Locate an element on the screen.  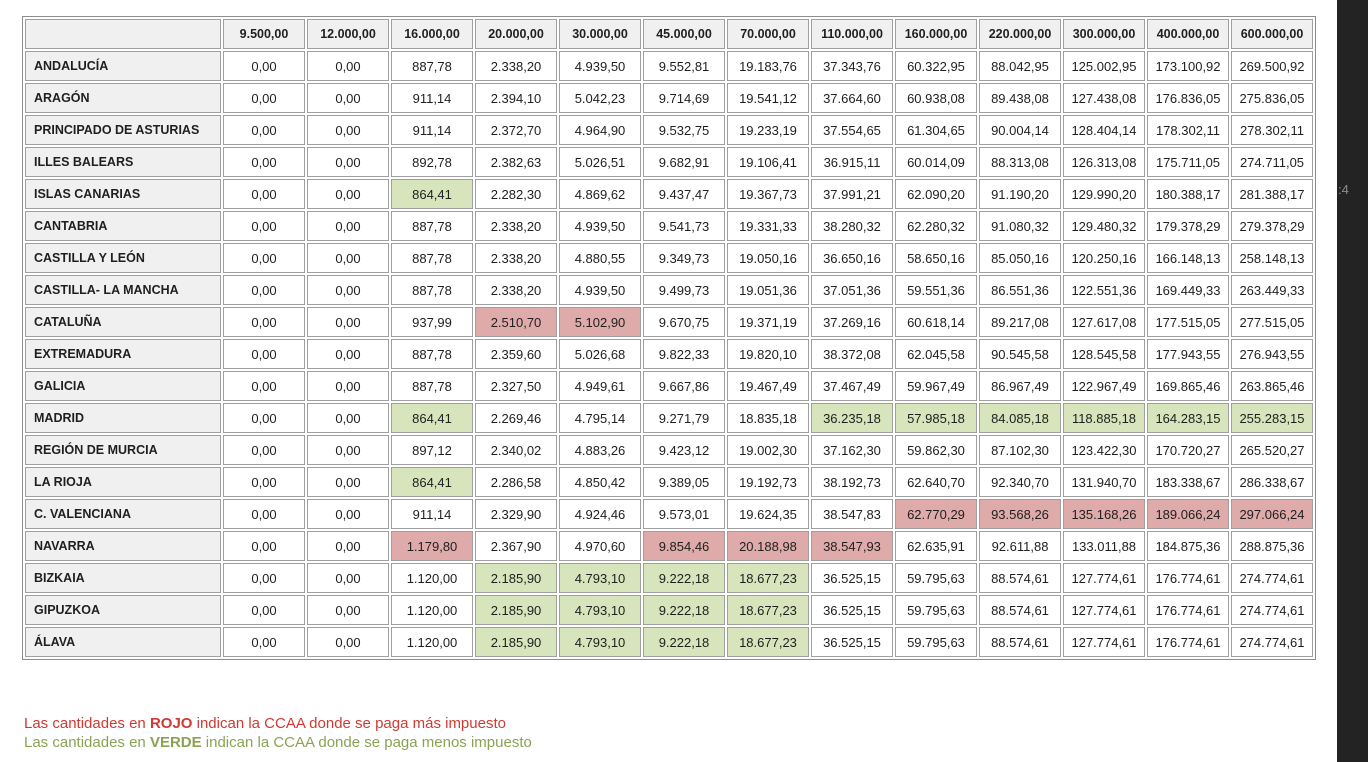
value-cell: 263.865,46 is located at coordinates (1272, 386).